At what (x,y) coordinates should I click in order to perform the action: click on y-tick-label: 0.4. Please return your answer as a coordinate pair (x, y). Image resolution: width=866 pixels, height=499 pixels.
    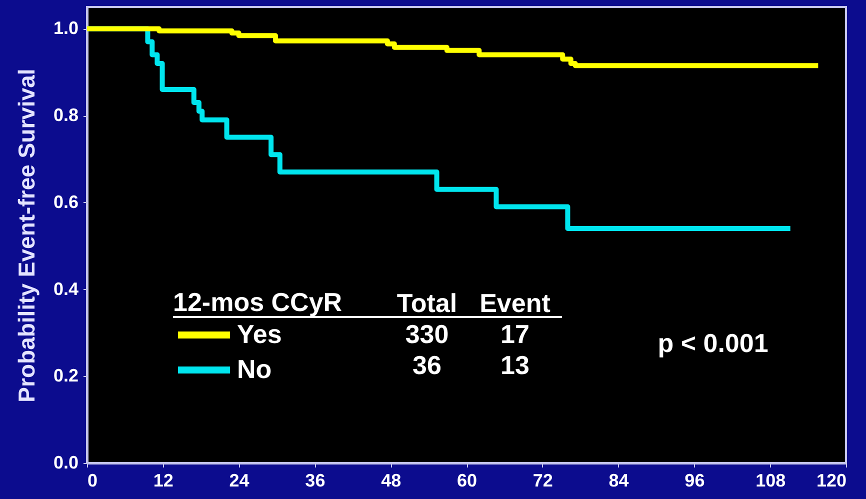
    Looking at the image, I should click on (65, 288).